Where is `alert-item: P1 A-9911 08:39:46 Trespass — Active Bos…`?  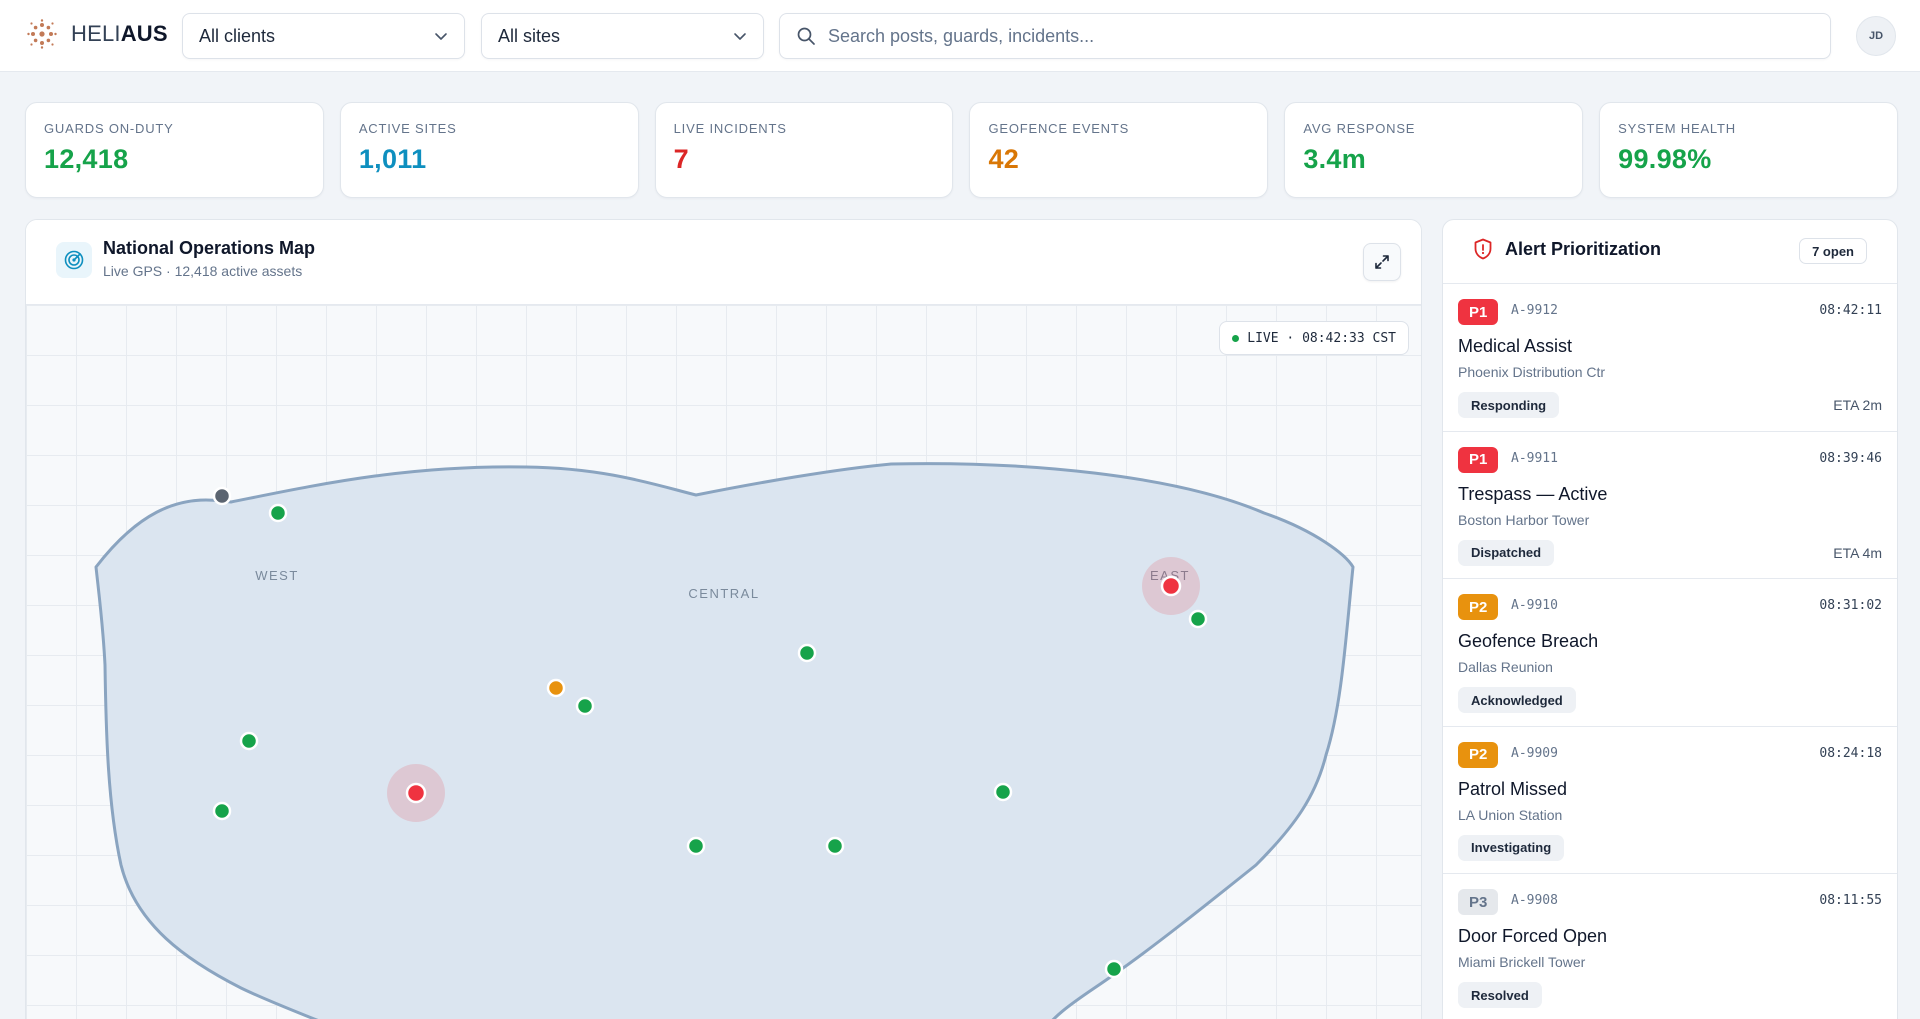
alert-item: P1 A-9911 08:39:46 Trespass — Active Bos… is located at coordinates (1670, 505).